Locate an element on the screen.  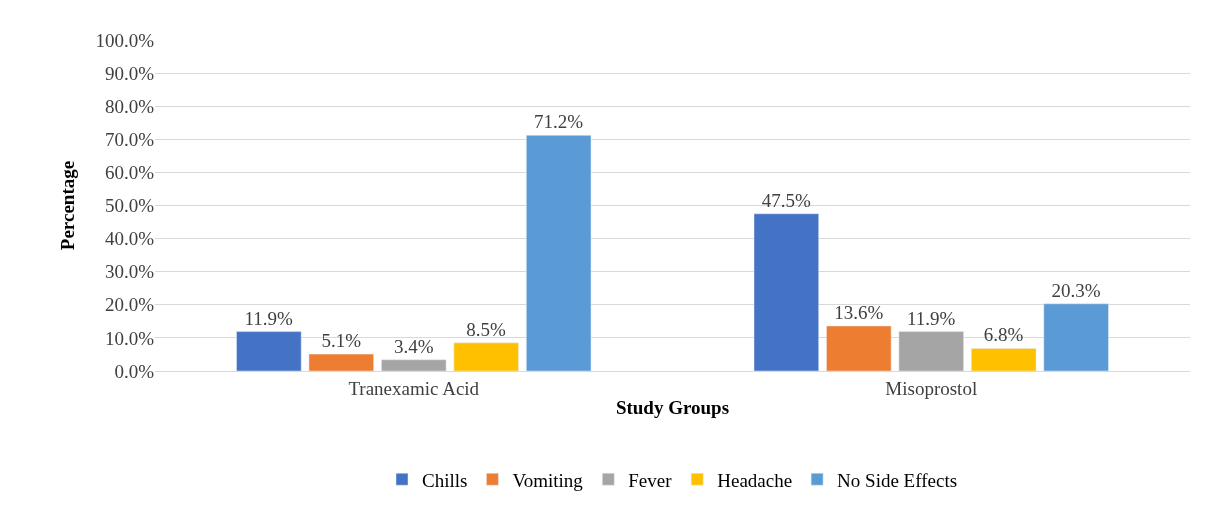
data-label: 5.1% is located at coordinates (341, 341).